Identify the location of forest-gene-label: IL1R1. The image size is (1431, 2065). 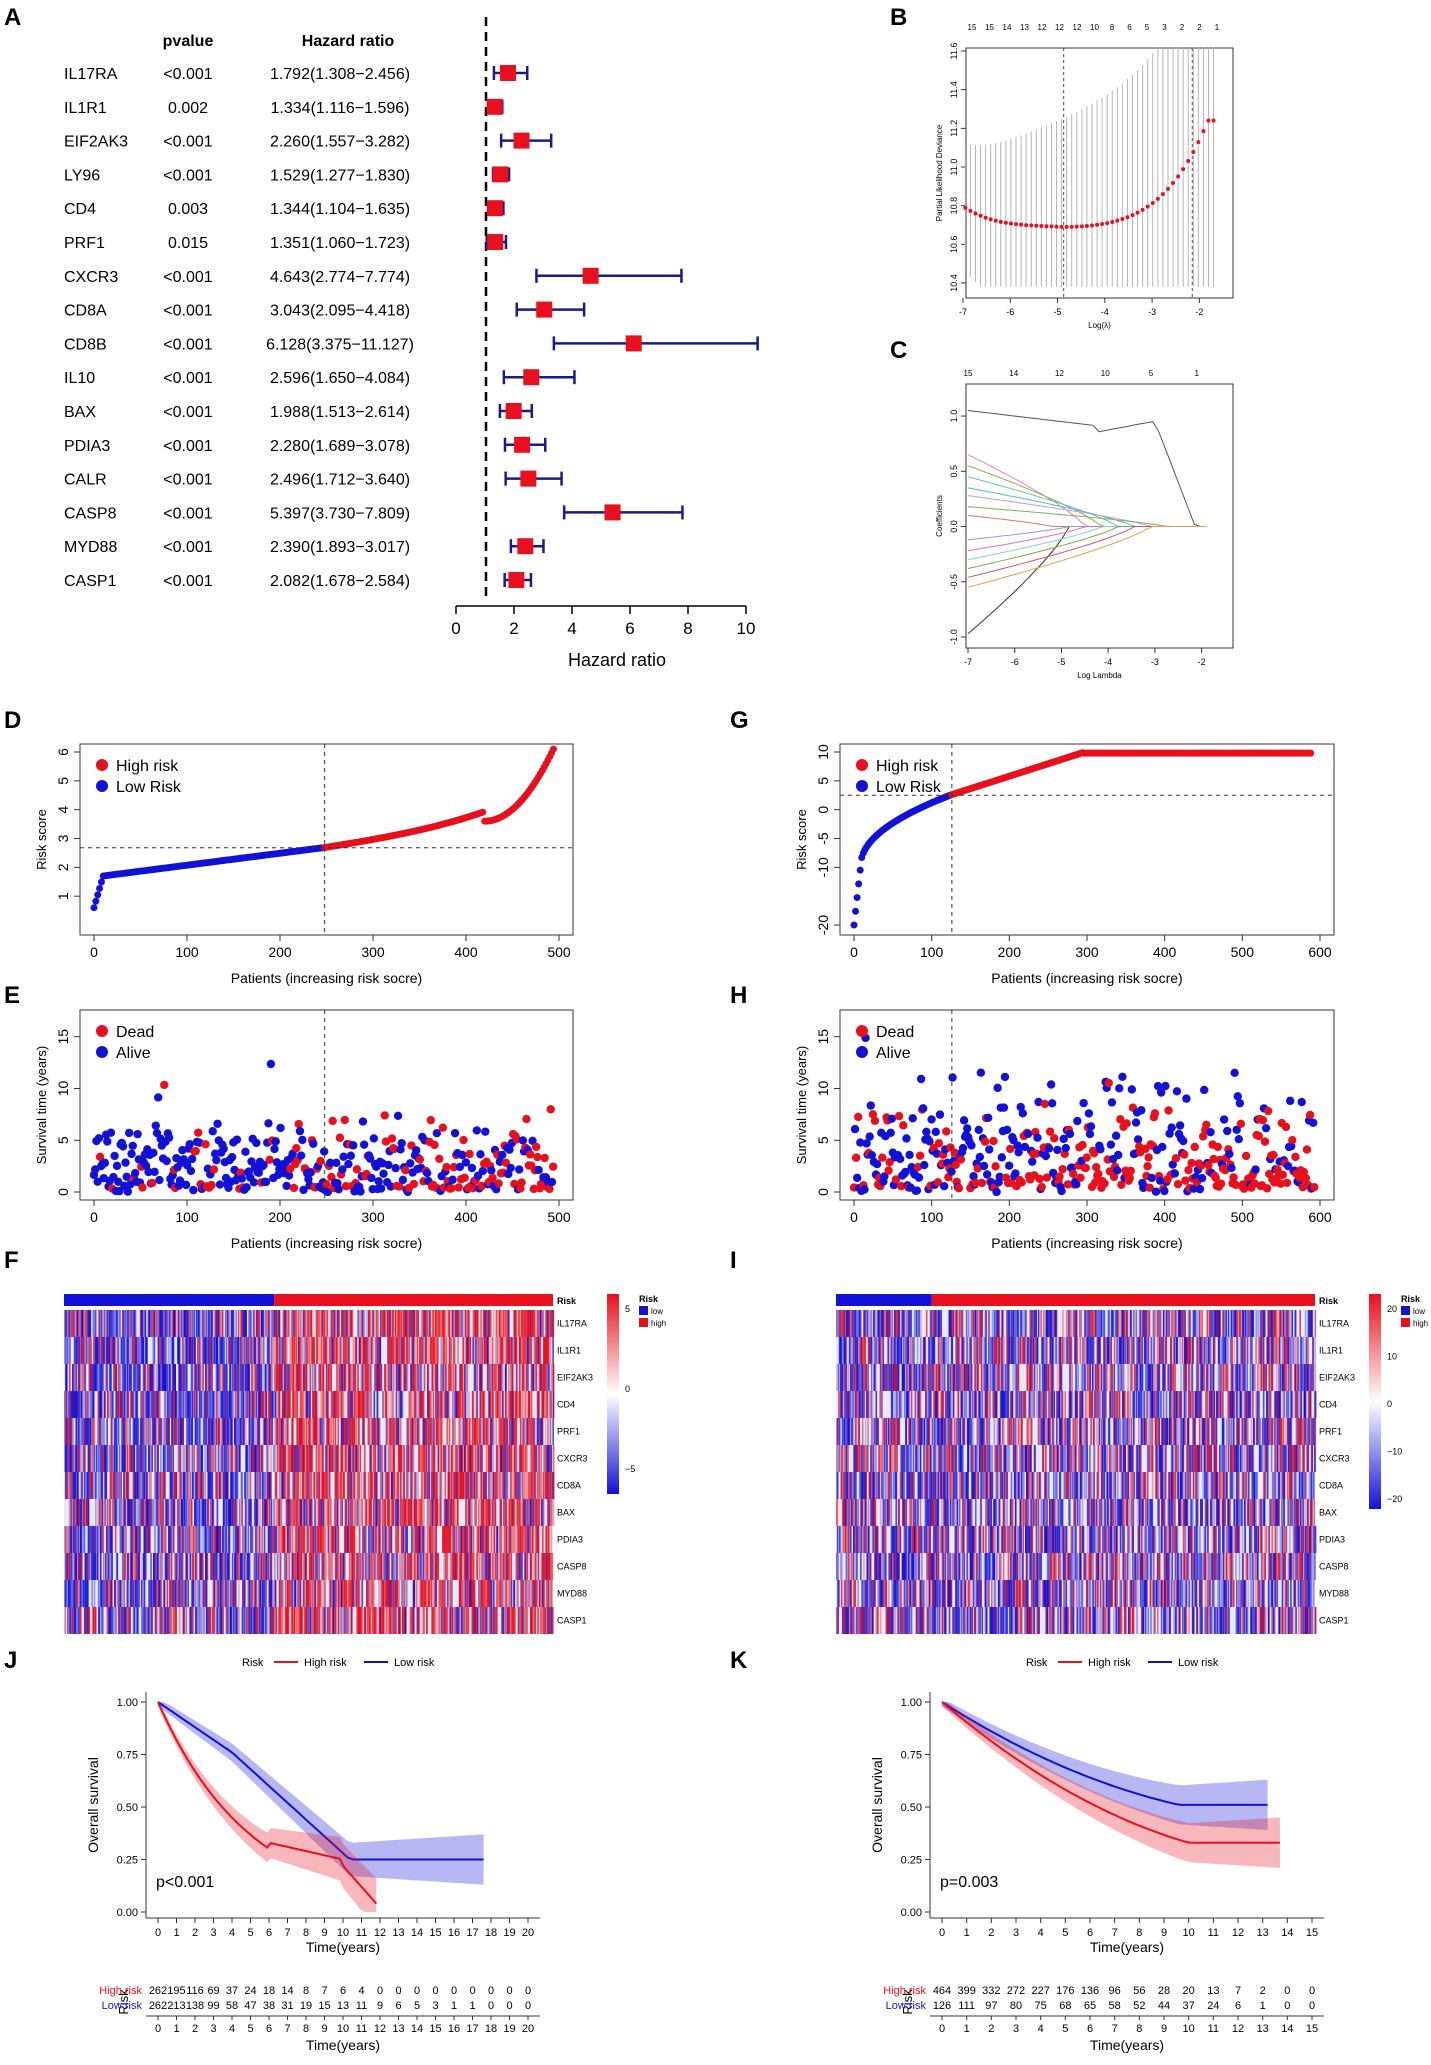
(85, 108).